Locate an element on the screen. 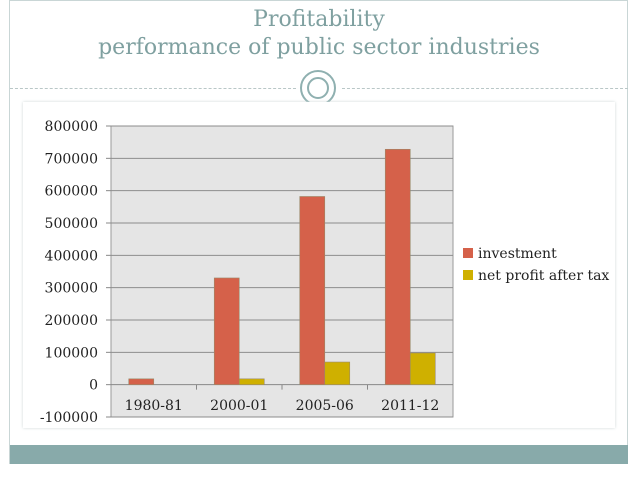  title-divider-right is located at coordinates (485, 88).